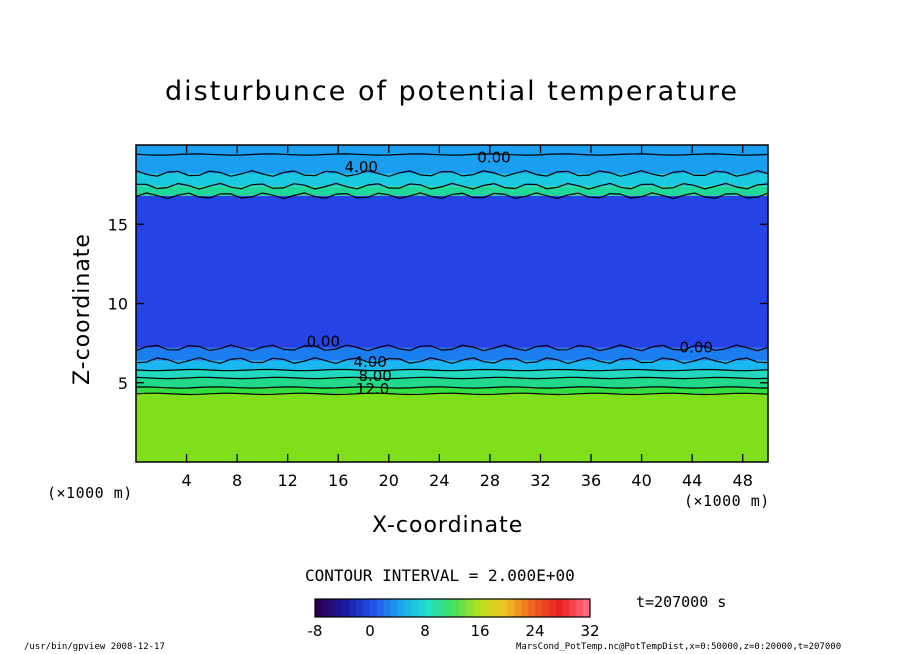  Describe the element at coordinates (743, 480) in the screenshot. I see `x-tick-label-11: 48` at that location.